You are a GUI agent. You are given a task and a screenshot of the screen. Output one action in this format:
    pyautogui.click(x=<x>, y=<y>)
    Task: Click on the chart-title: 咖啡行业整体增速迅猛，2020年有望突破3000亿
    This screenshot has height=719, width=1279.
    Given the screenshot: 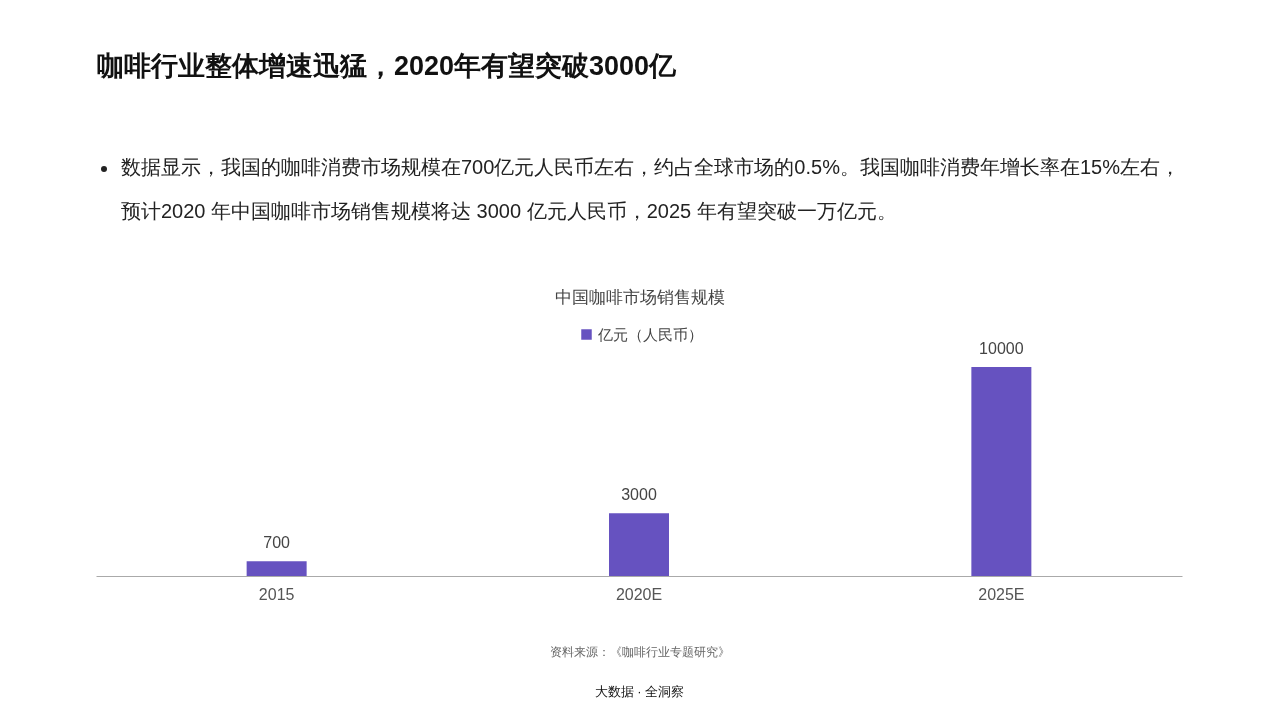 What is the action you would take?
    pyautogui.click(x=387, y=66)
    